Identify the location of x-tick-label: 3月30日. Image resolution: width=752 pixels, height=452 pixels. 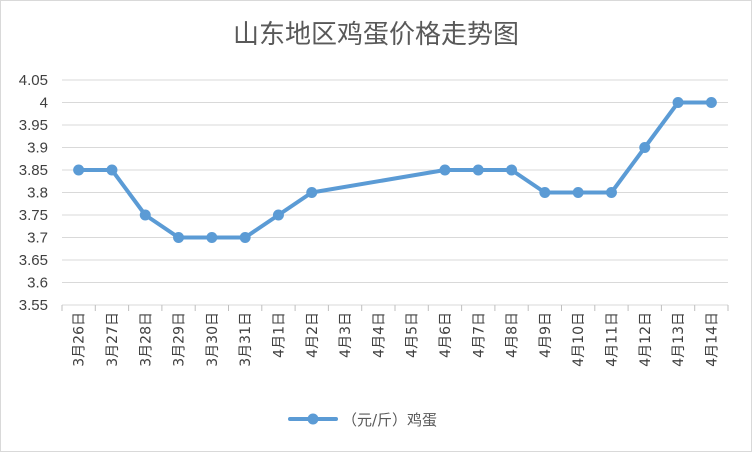
(213, 339).